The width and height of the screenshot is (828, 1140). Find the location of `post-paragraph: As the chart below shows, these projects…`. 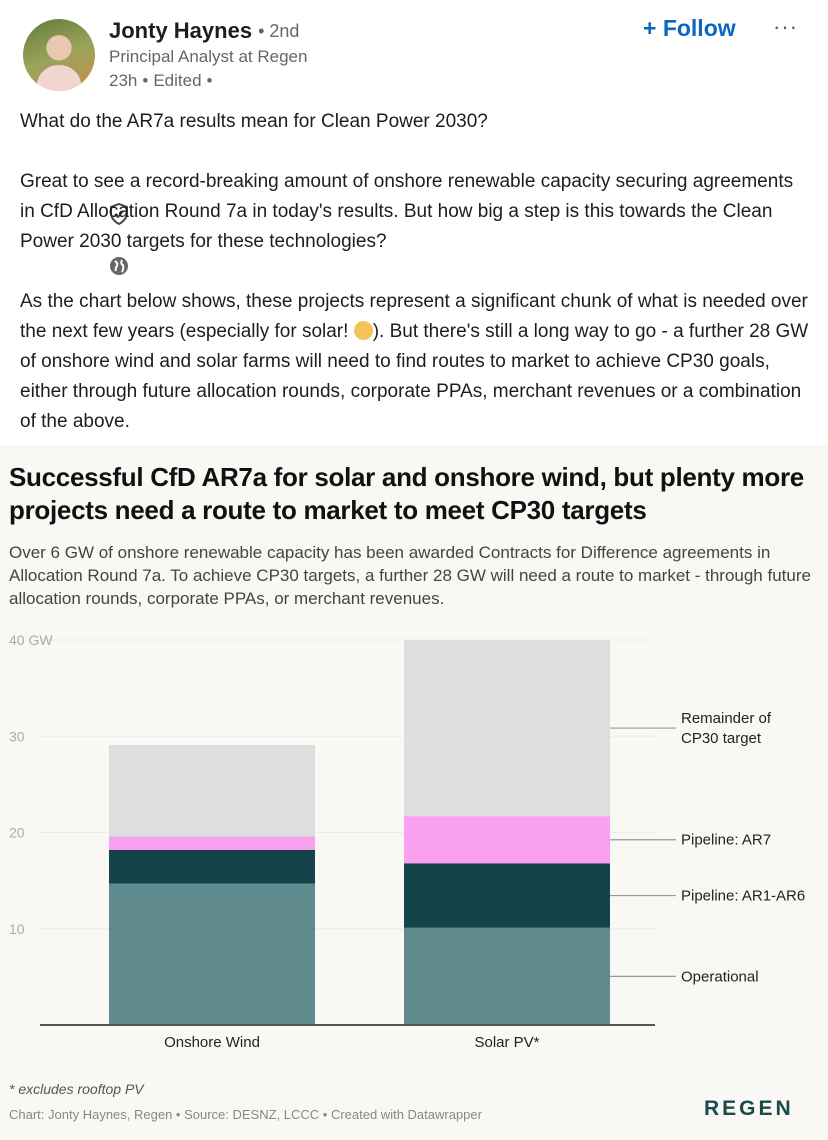

post-paragraph: As the chart below shows, these projects… is located at coordinates (414, 361).